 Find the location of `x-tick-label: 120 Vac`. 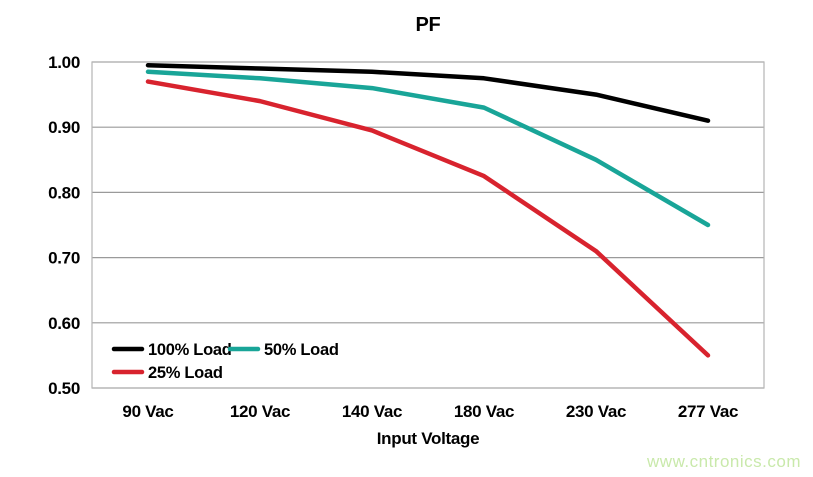

x-tick-label: 120 Vac is located at coordinates (260, 411).